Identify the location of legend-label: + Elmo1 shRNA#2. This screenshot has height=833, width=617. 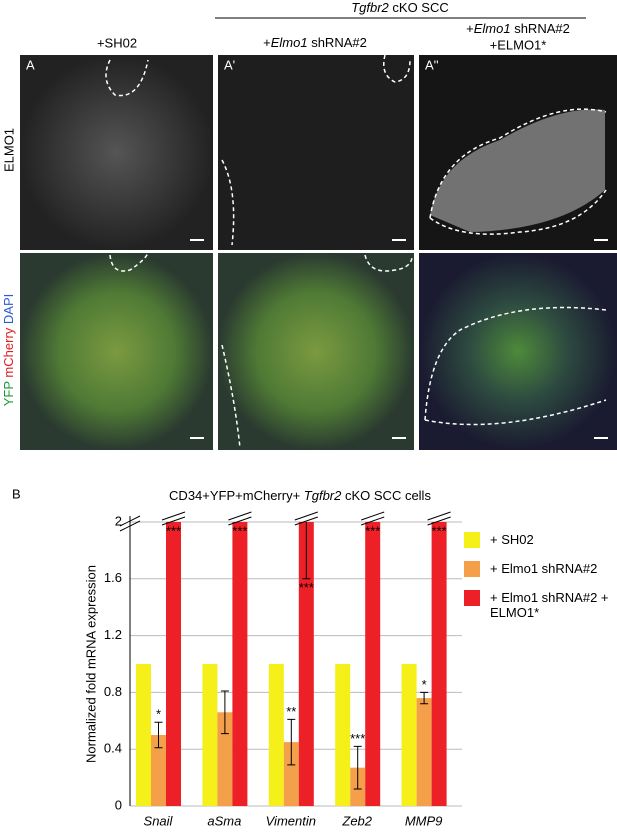
(544, 568).